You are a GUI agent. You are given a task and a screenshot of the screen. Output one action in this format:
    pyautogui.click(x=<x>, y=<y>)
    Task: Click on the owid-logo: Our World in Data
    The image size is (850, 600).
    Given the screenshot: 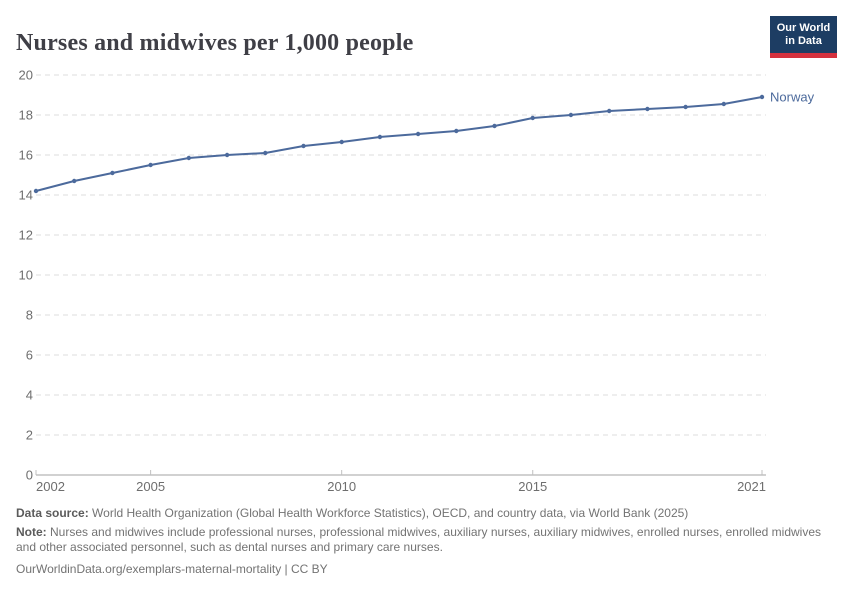 What is the action you would take?
    pyautogui.click(x=803, y=37)
    